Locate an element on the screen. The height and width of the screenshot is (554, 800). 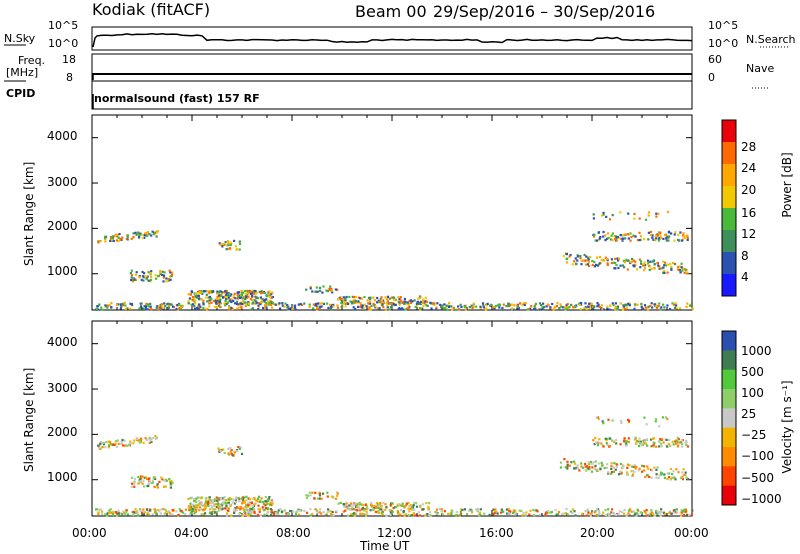
freq-tick-top: 18 is located at coordinates (69, 59).